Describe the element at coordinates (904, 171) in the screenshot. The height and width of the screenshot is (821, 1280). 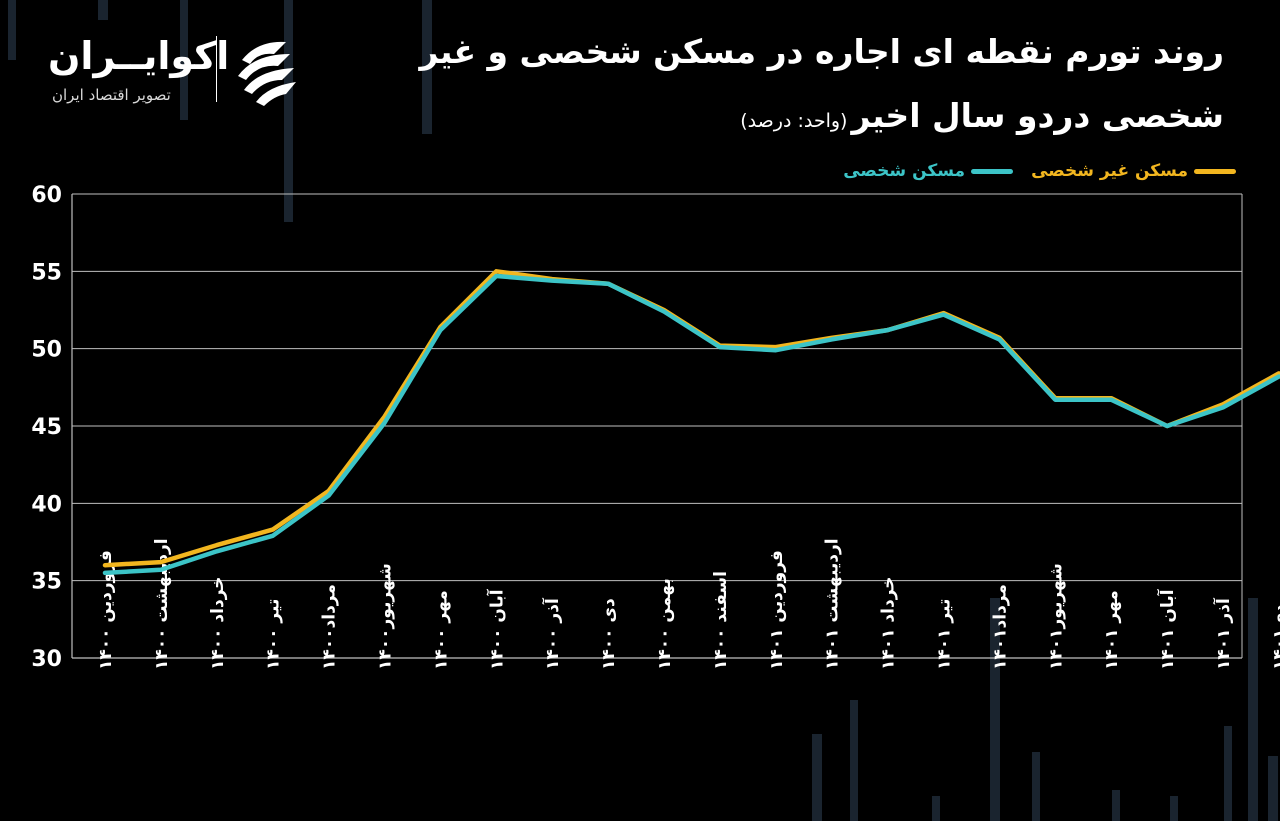
I see `legend-label-personal: مسکن شخصی` at that location.